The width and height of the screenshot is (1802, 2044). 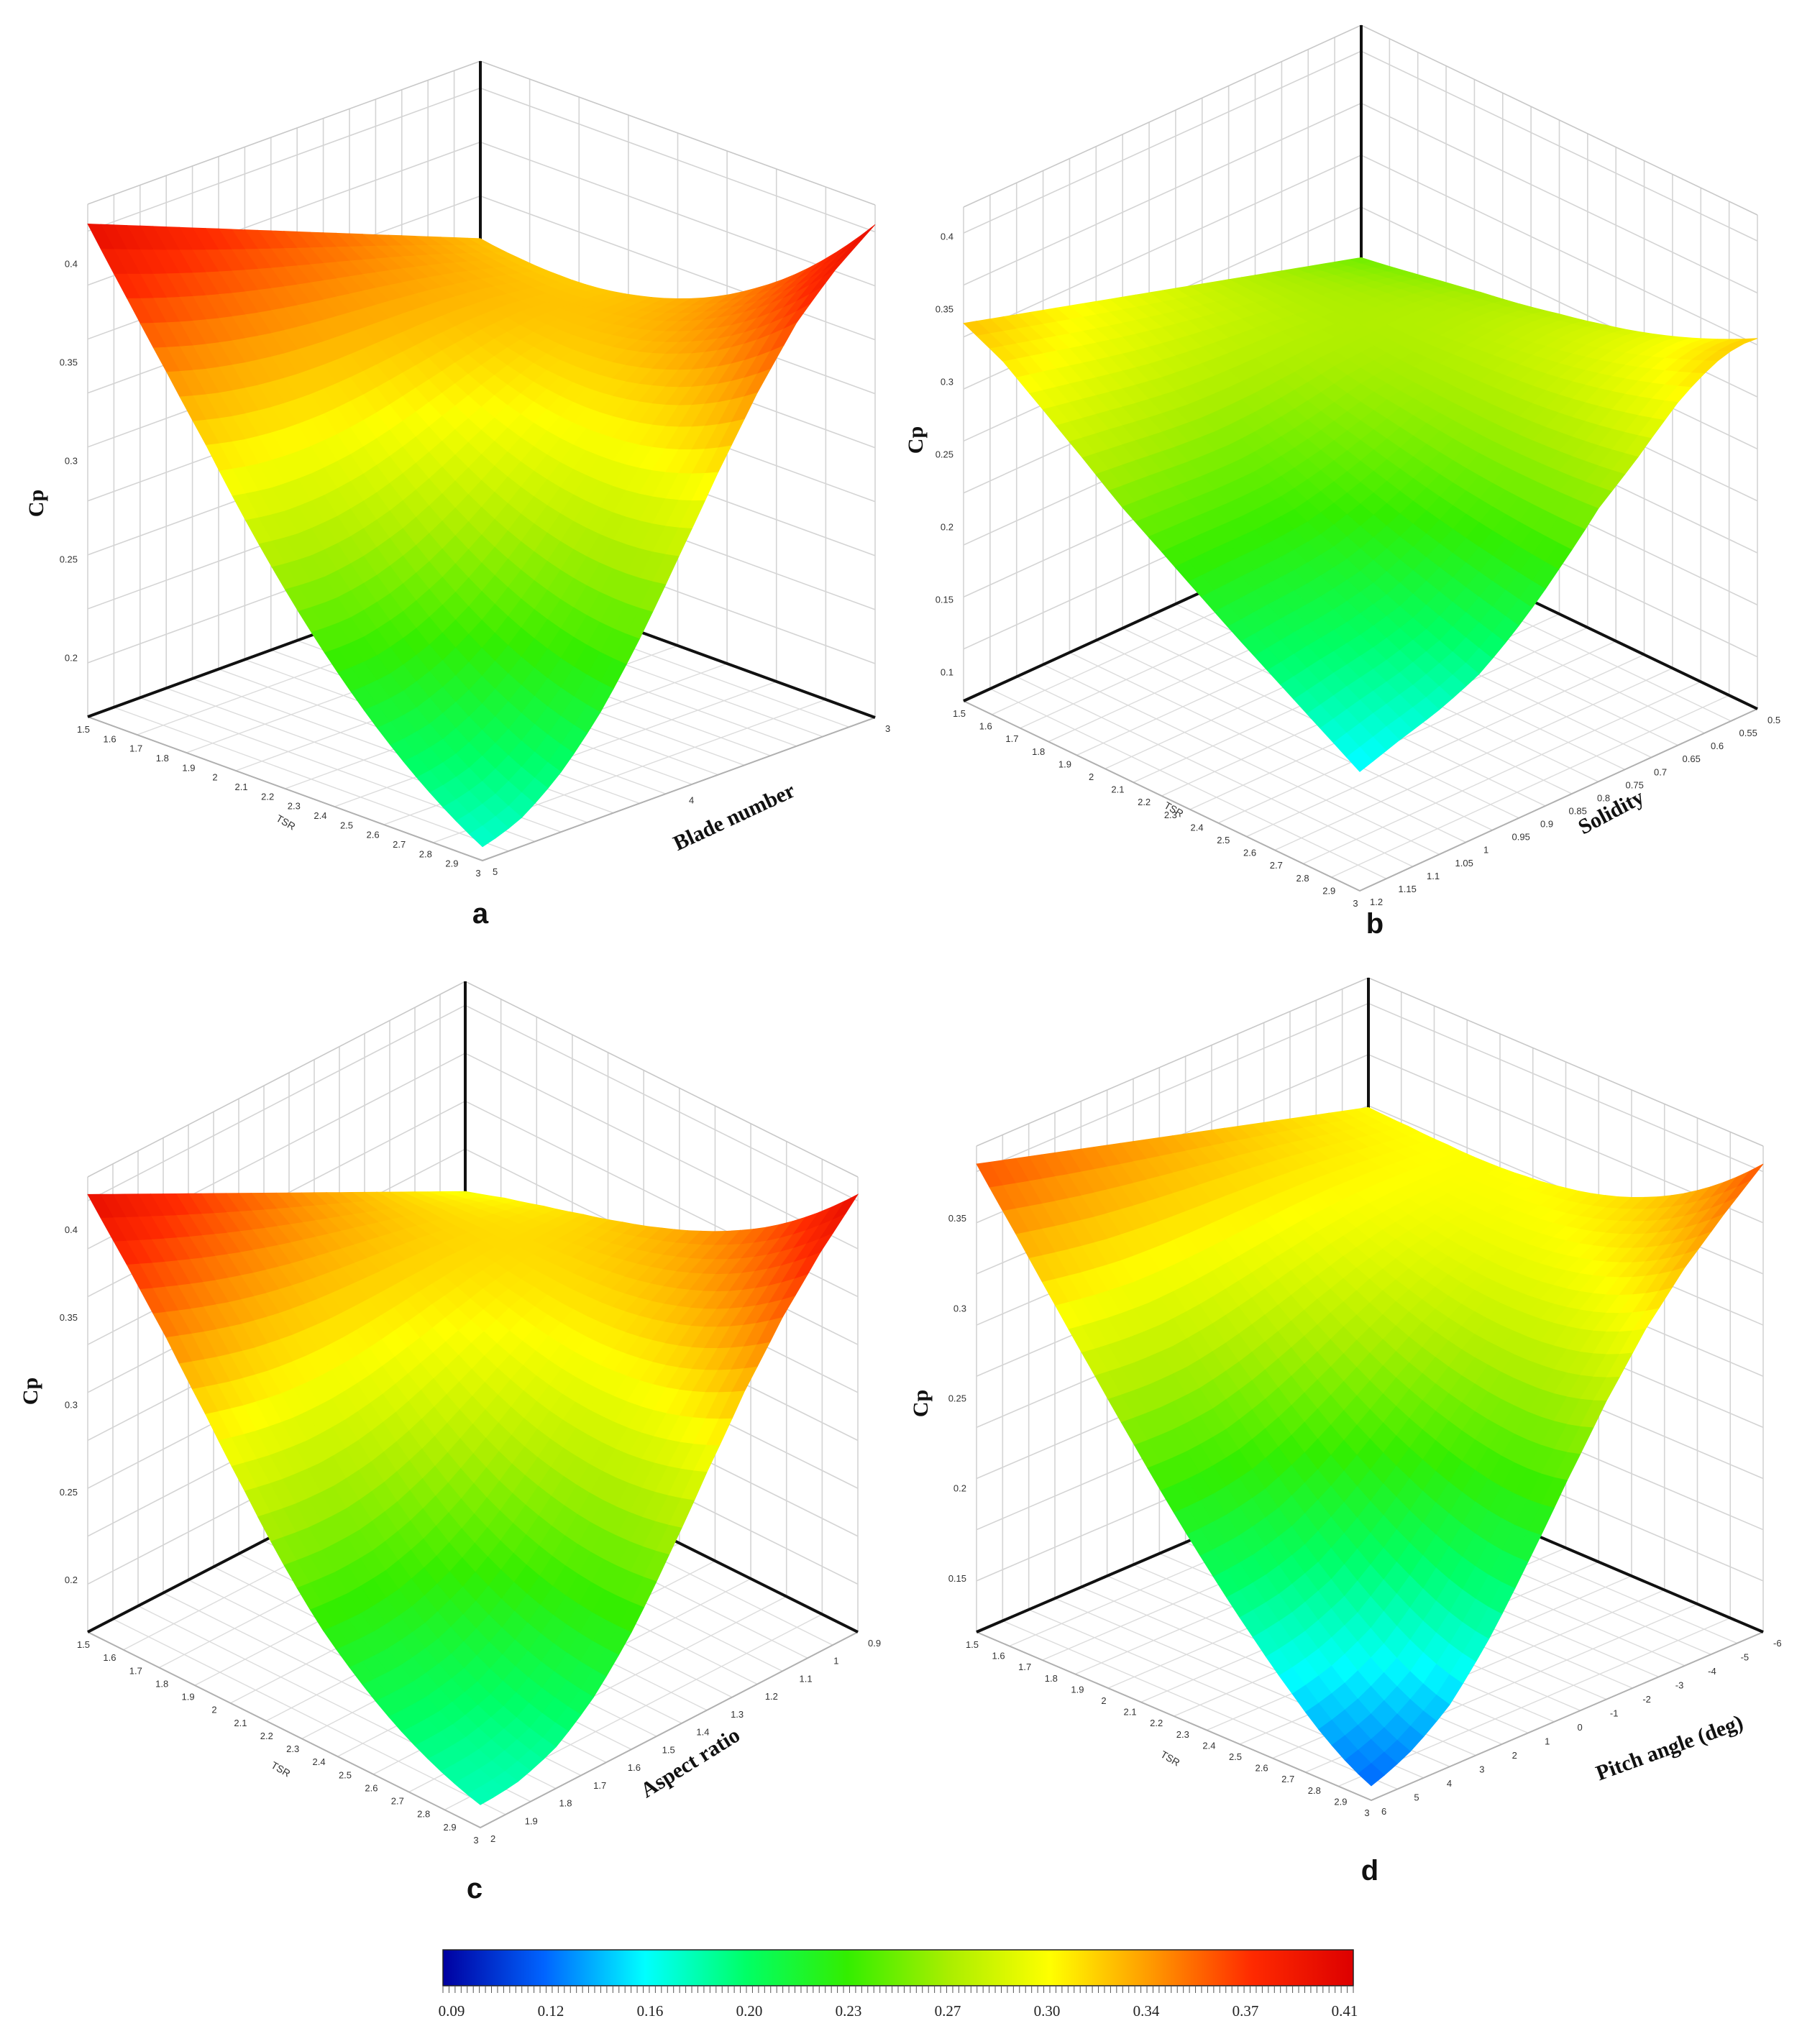 I want to click on y-tick-label: 1.7, so click(x=599, y=1785).